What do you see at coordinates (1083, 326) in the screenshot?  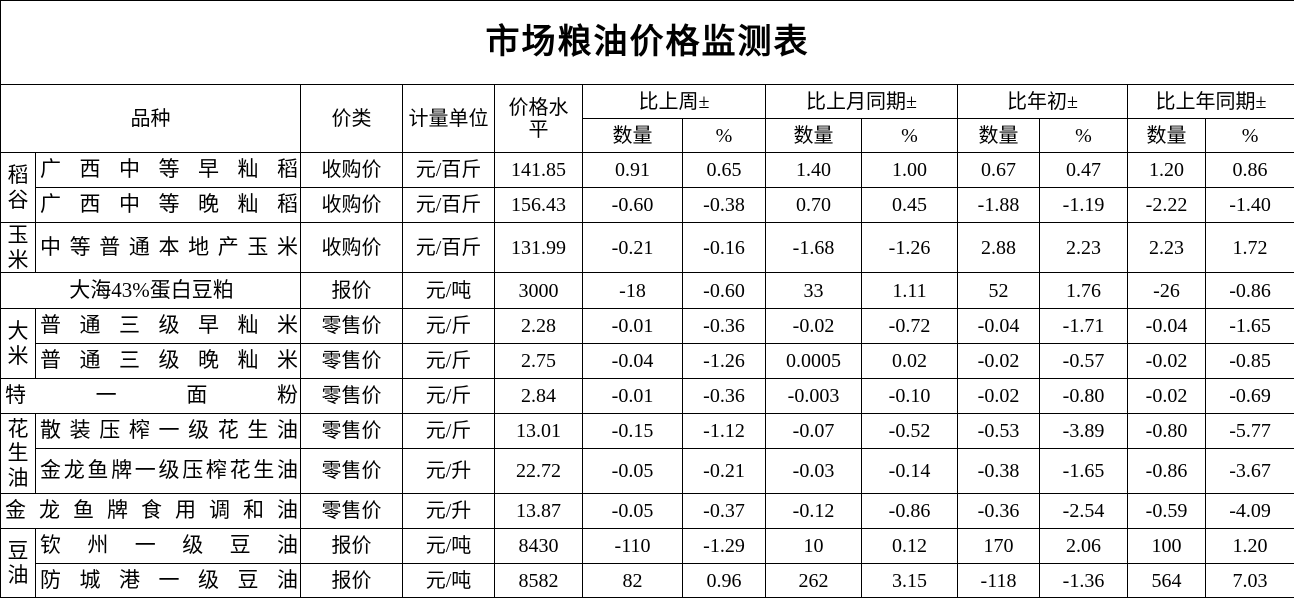 I see `change-percent: -1.71` at bounding box center [1083, 326].